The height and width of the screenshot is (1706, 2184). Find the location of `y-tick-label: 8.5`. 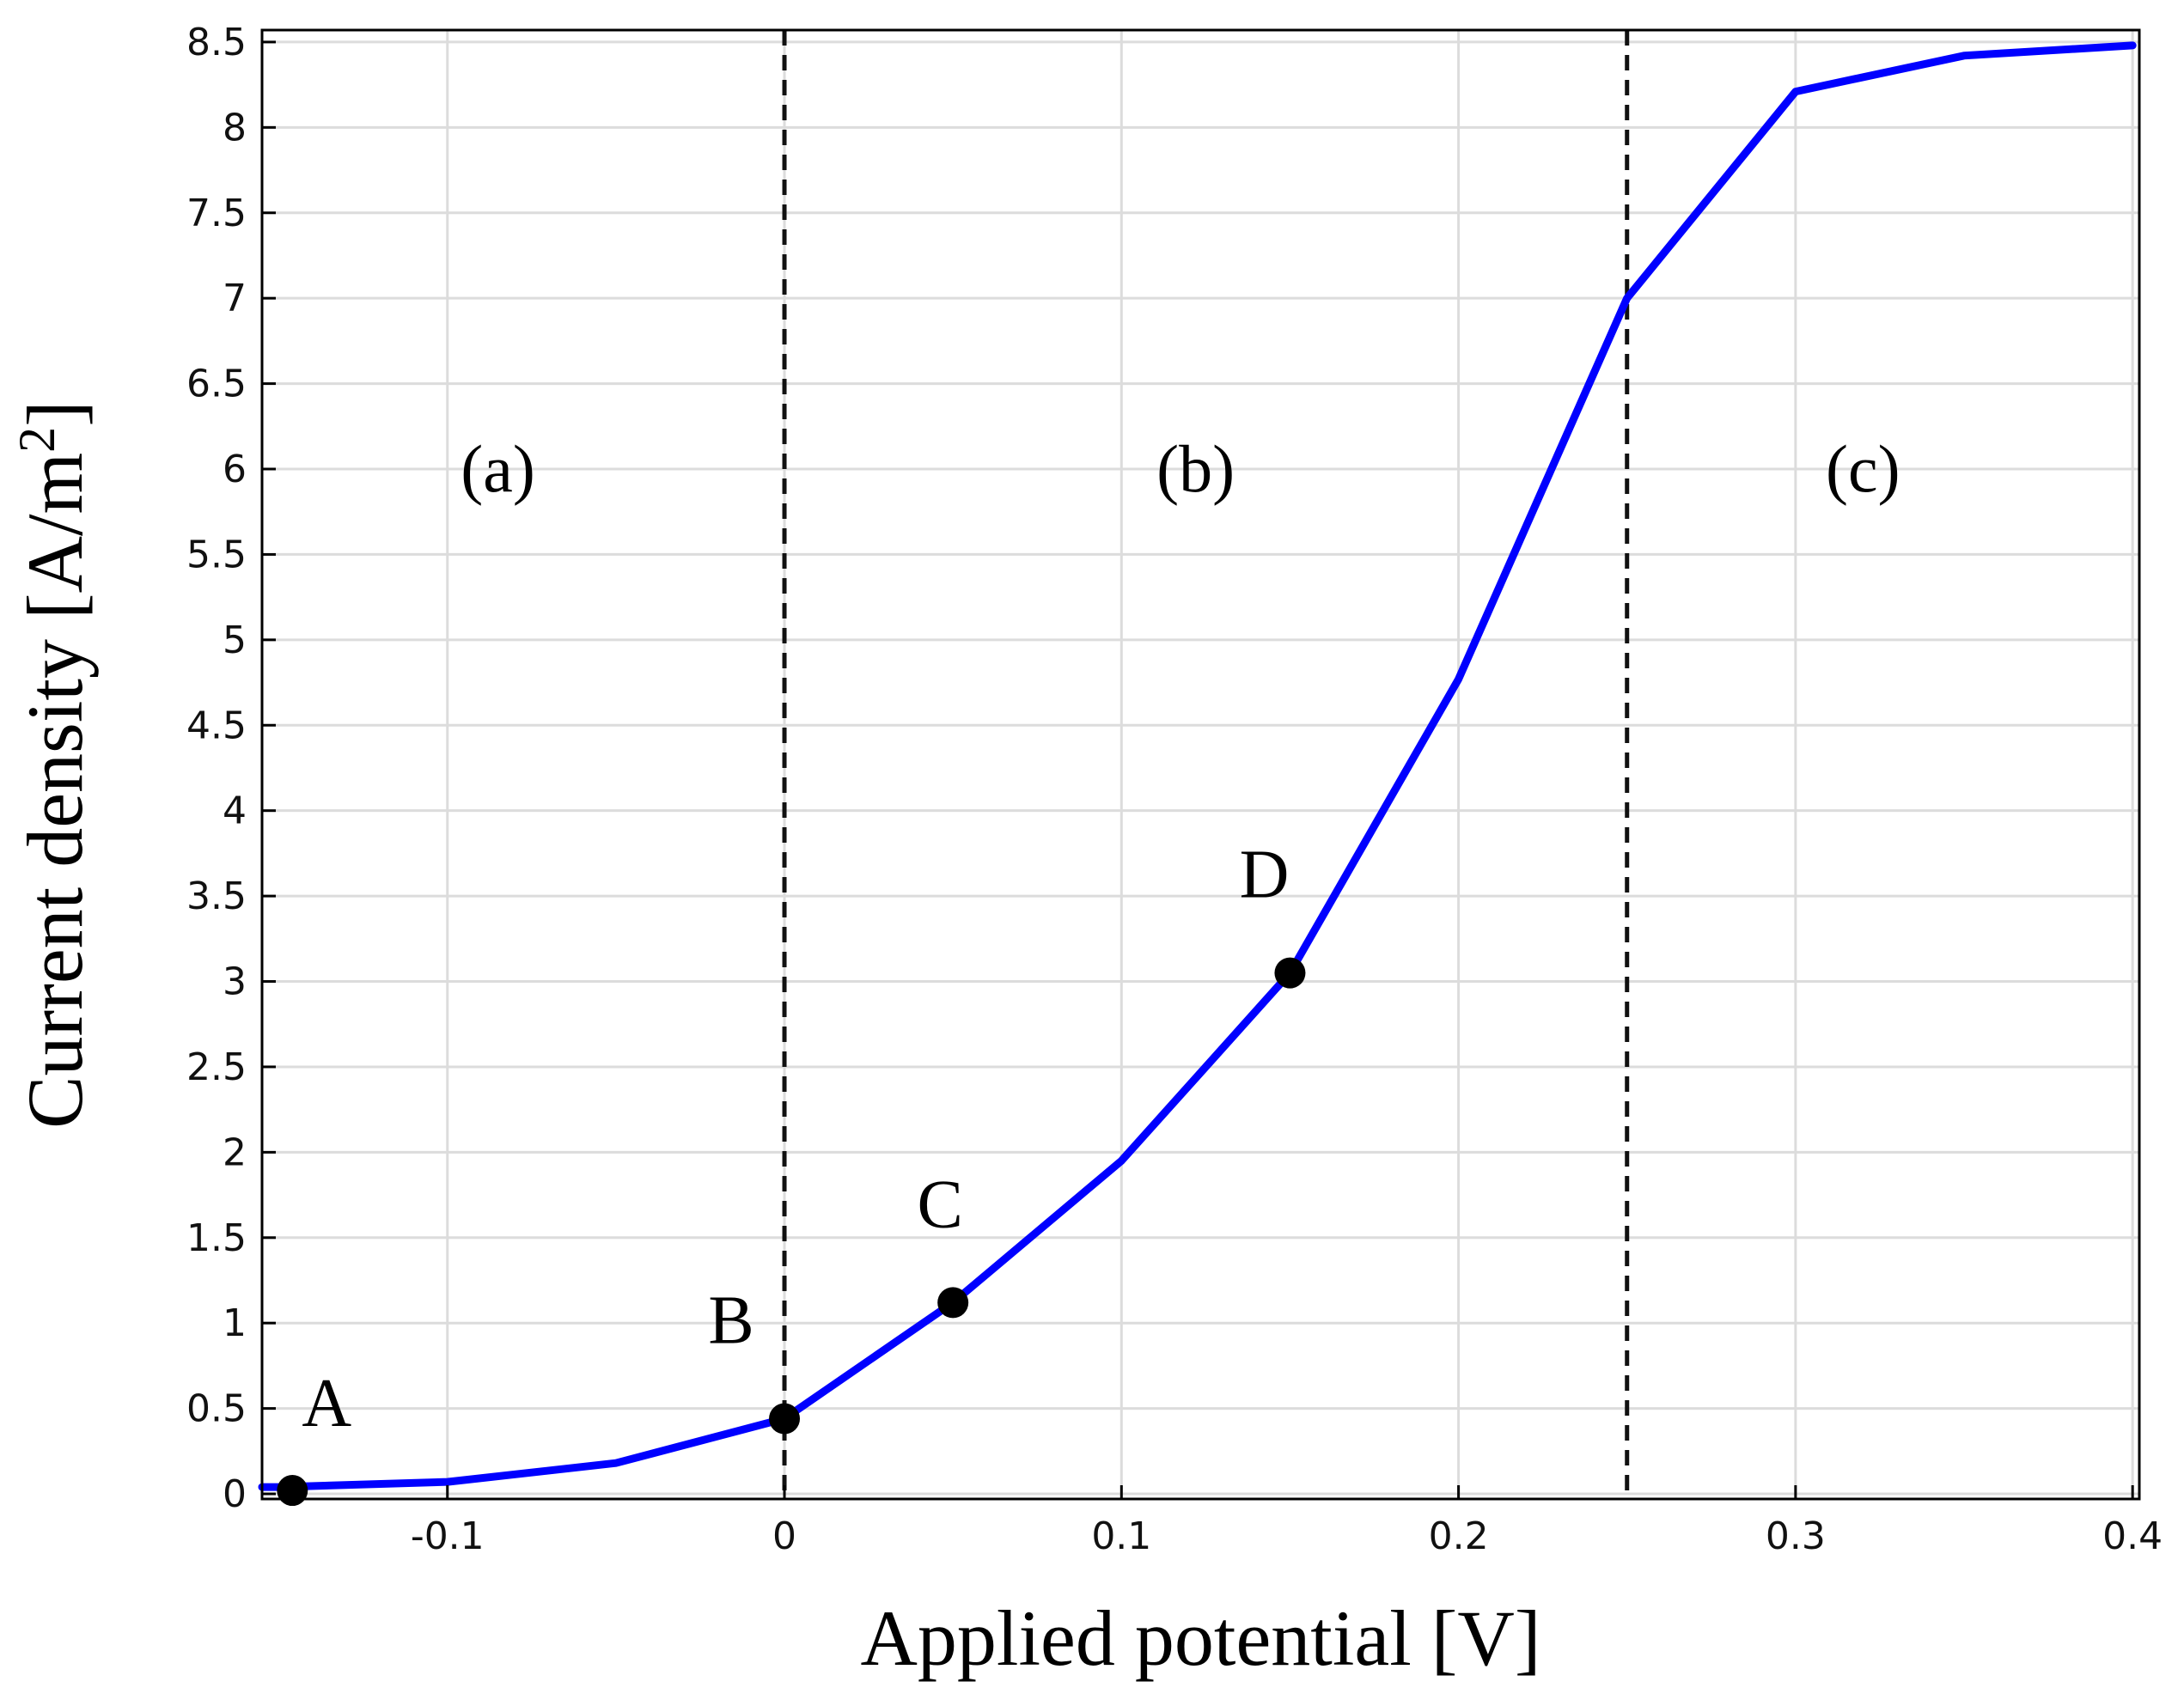

y-tick-label: 8.5 is located at coordinates (216, 42).